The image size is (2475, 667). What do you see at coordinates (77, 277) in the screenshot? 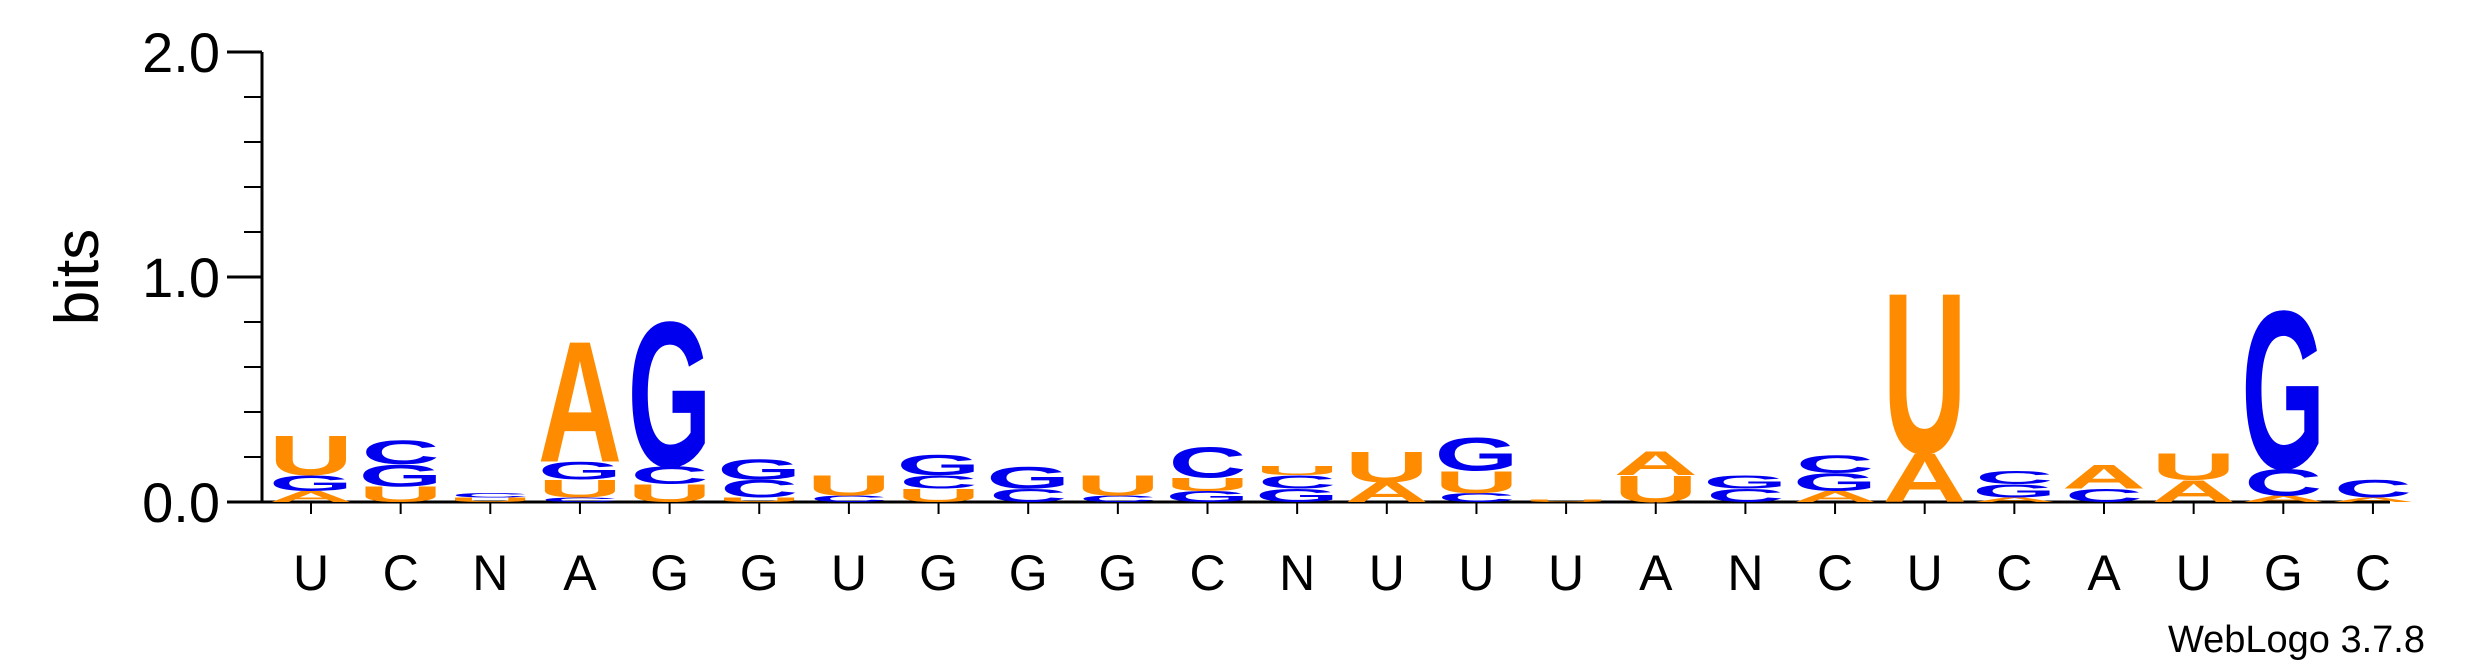
I see `y-axis-label: bits` at bounding box center [77, 277].